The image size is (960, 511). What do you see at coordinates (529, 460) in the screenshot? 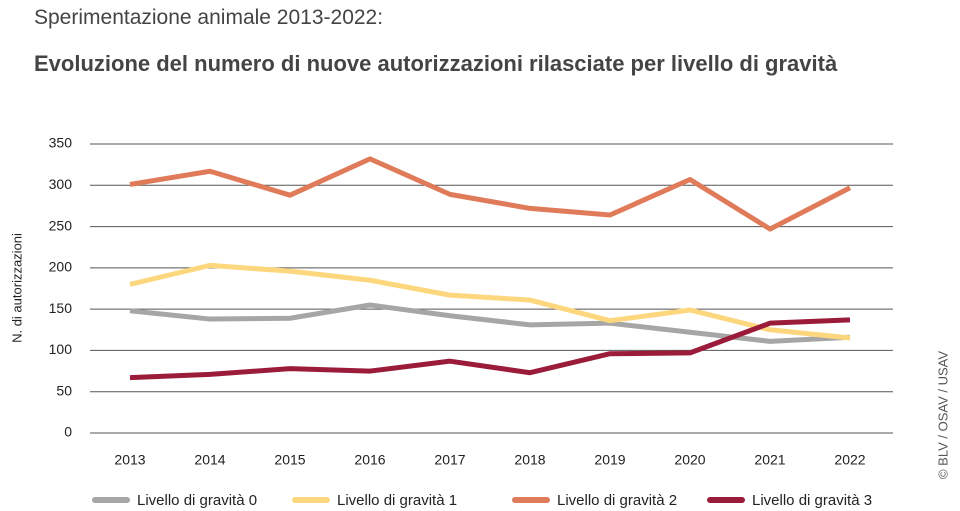
I see `x-tick-label: 2018` at bounding box center [529, 460].